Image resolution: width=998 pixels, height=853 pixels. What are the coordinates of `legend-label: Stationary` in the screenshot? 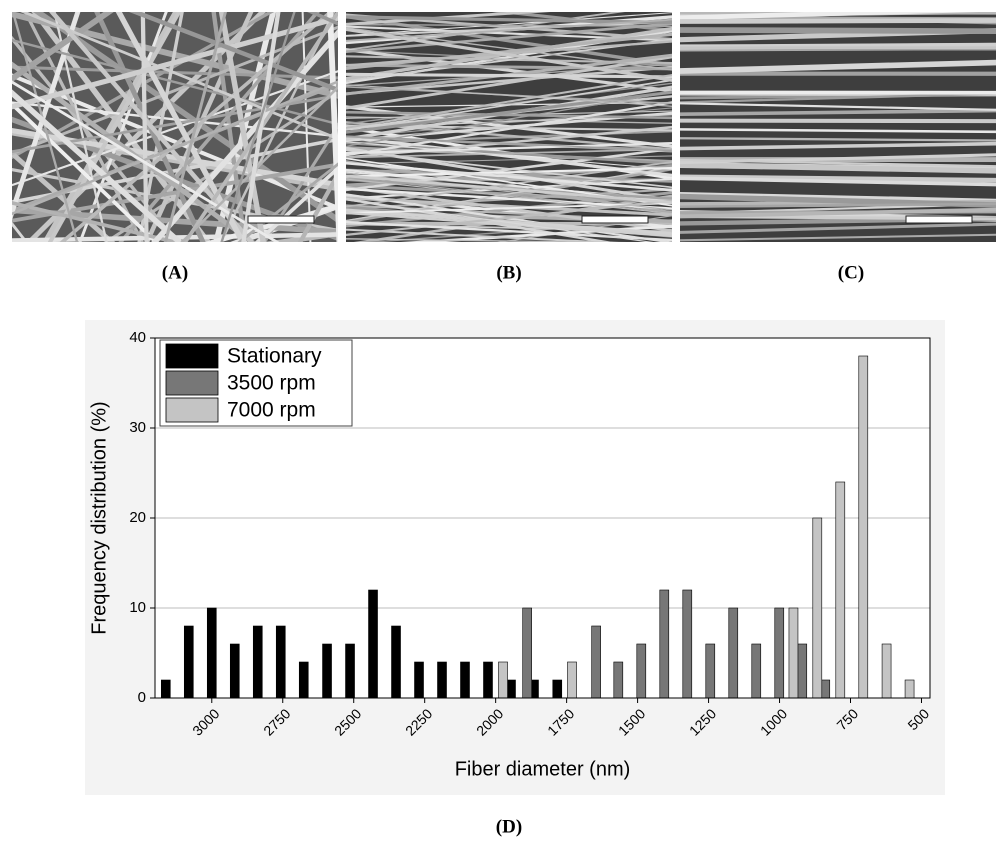 It's located at (274, 356).